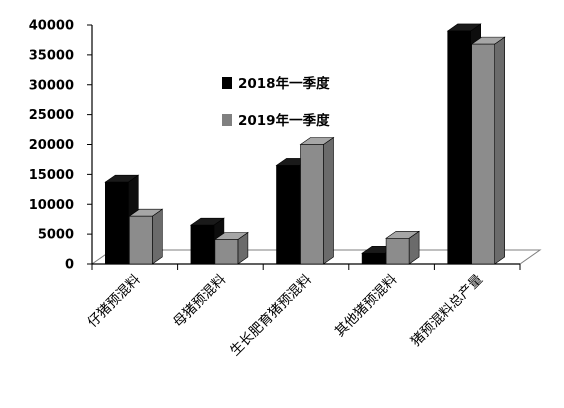 The image size is (564, 408). What do you see at coordinates (51, 55) in the screenshot?
I see `y-tick-label: 35000` at bounding box center [51, 55].